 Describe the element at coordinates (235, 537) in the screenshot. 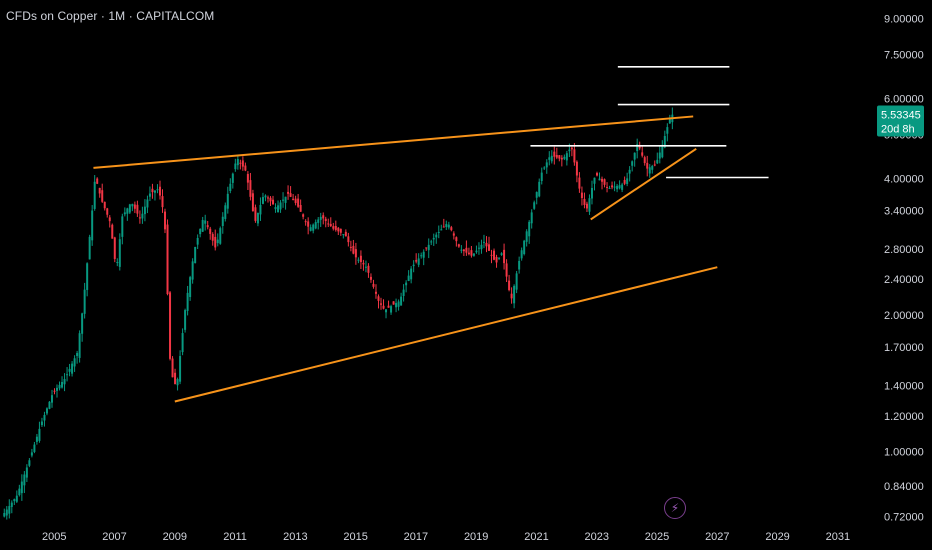

I see `x-tick-label: 2011` at that location.